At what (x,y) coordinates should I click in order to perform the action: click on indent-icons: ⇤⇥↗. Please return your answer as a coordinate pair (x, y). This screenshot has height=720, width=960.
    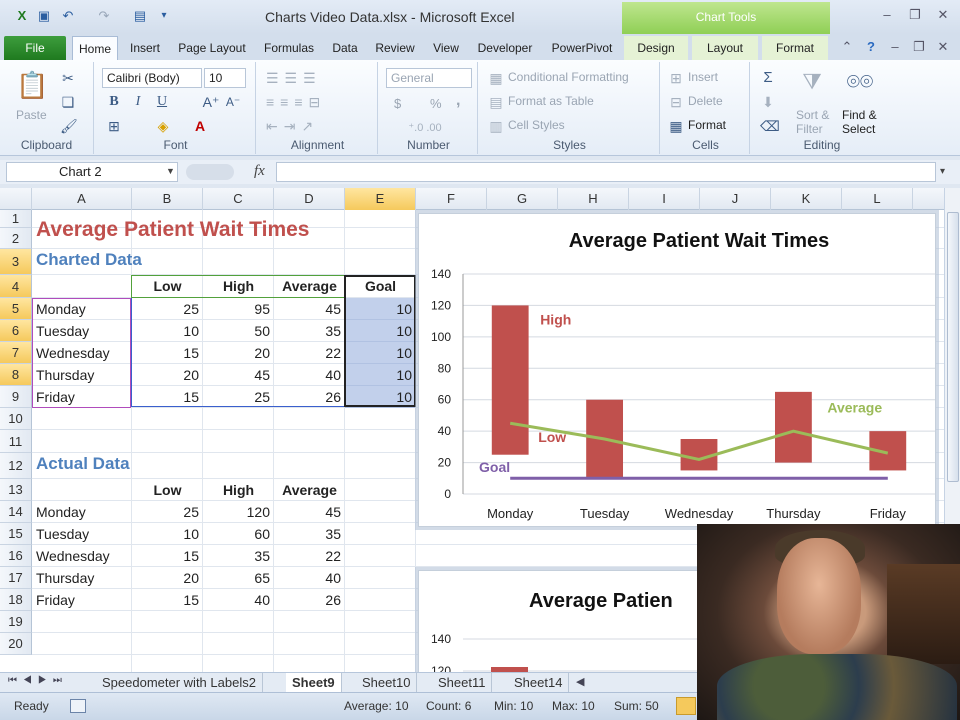
    Looking at the image, I should click on (293, 126).